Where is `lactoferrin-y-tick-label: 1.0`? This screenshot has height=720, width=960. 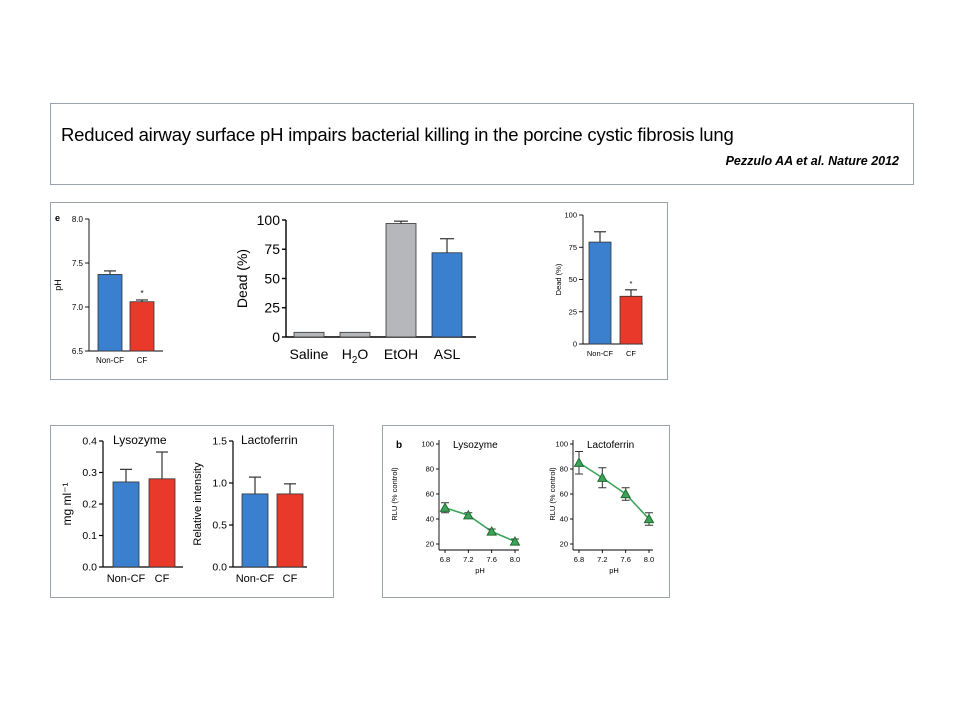 lactoferrin-y-tick-label: 1.0 is located at coordinates (219, 484).